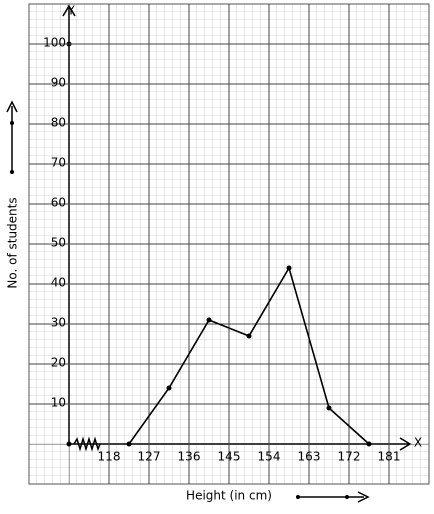  What do you see at coordinates (405, 444) in the screenshot?
I see `x-axis-arrow` at bounding box center [405, 444].